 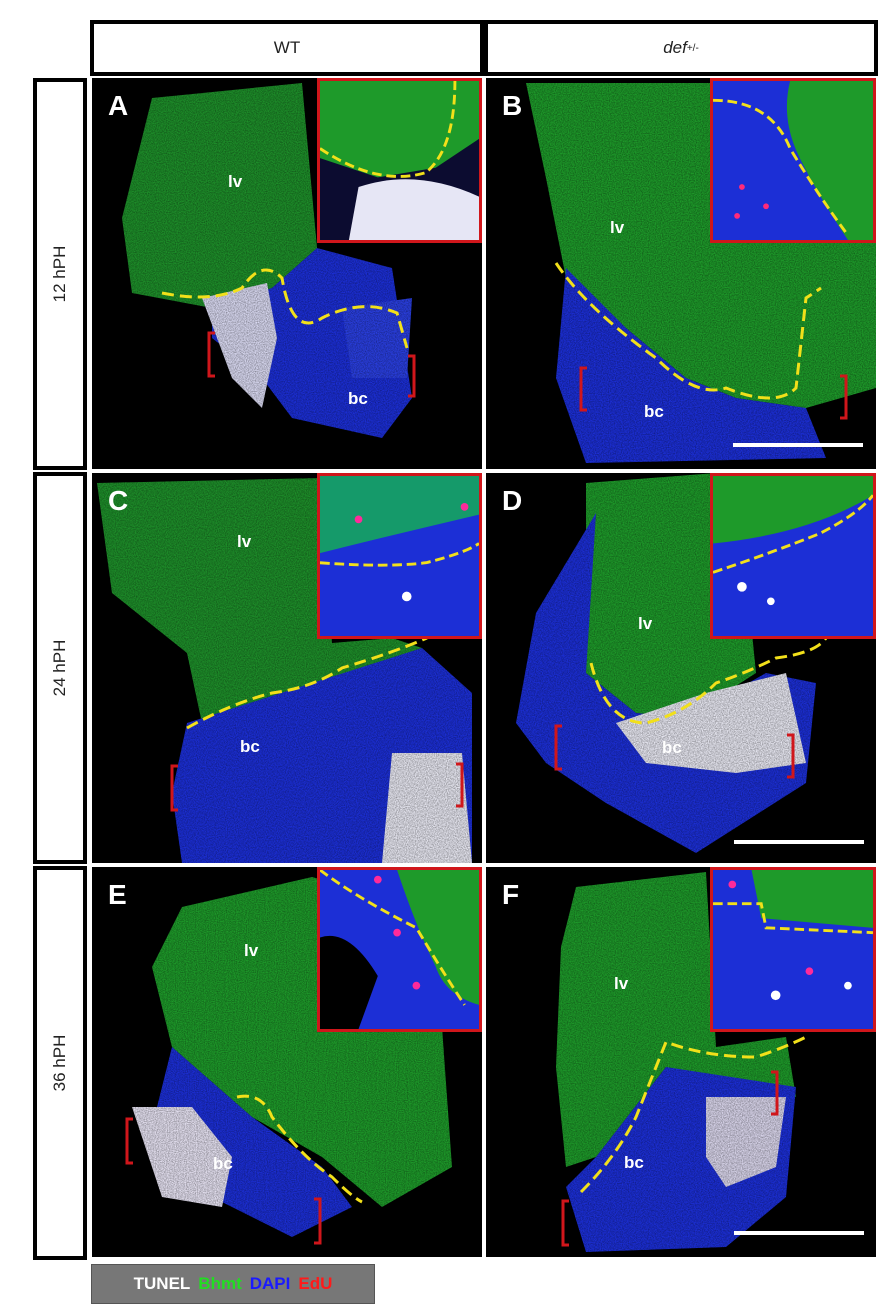 What do you see at coordinates (399, 160) in the screenshot?
I see `inset-a` at bounding box center [399, 160].